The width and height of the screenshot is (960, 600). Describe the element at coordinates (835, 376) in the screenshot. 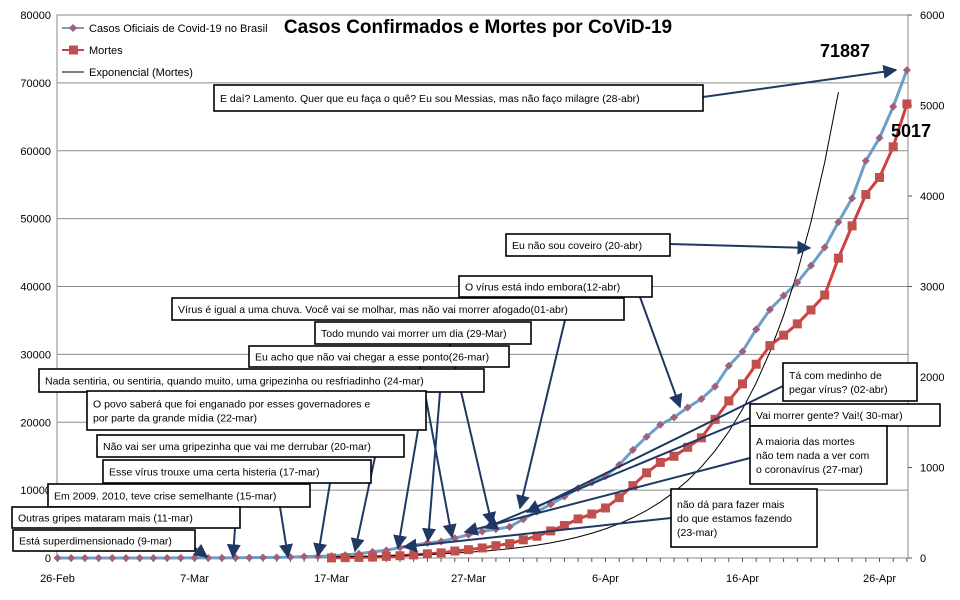

I see `annotation-text: Tá com medinho de` at that location.